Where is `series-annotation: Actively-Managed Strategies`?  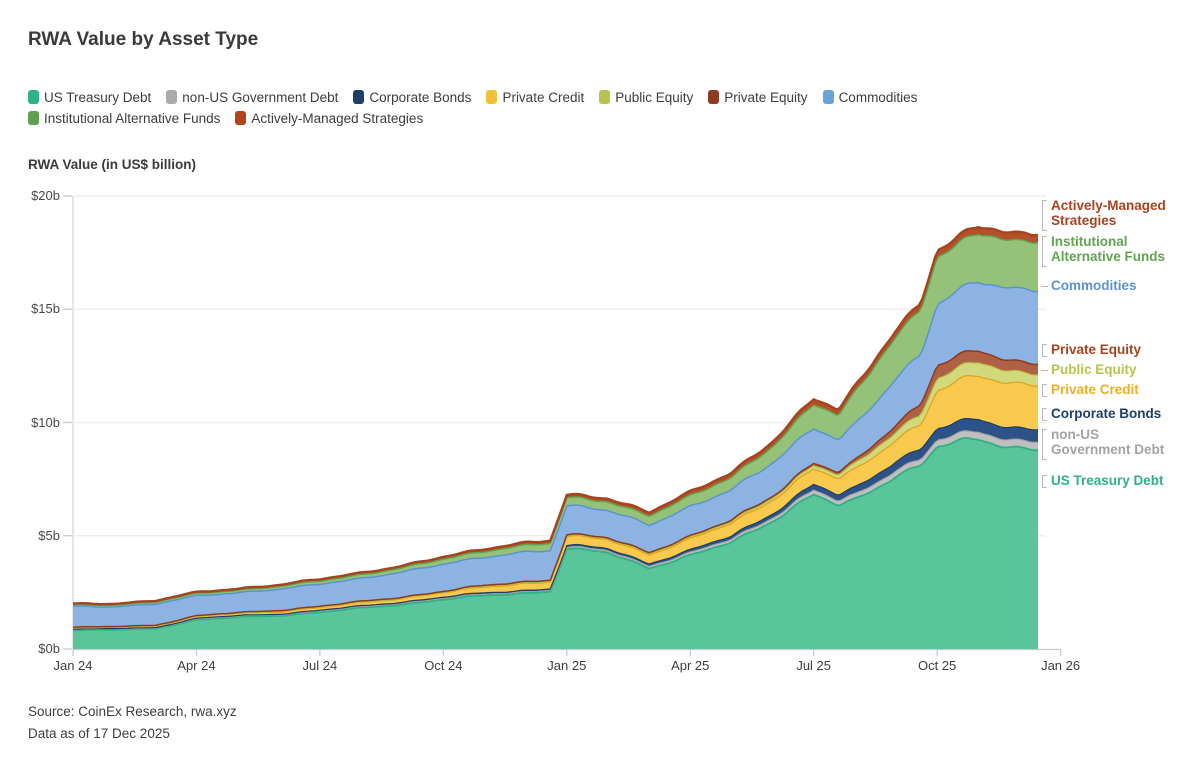
series-annotation: Actively-Managed Strategies is located at coordinates (1108, 213).